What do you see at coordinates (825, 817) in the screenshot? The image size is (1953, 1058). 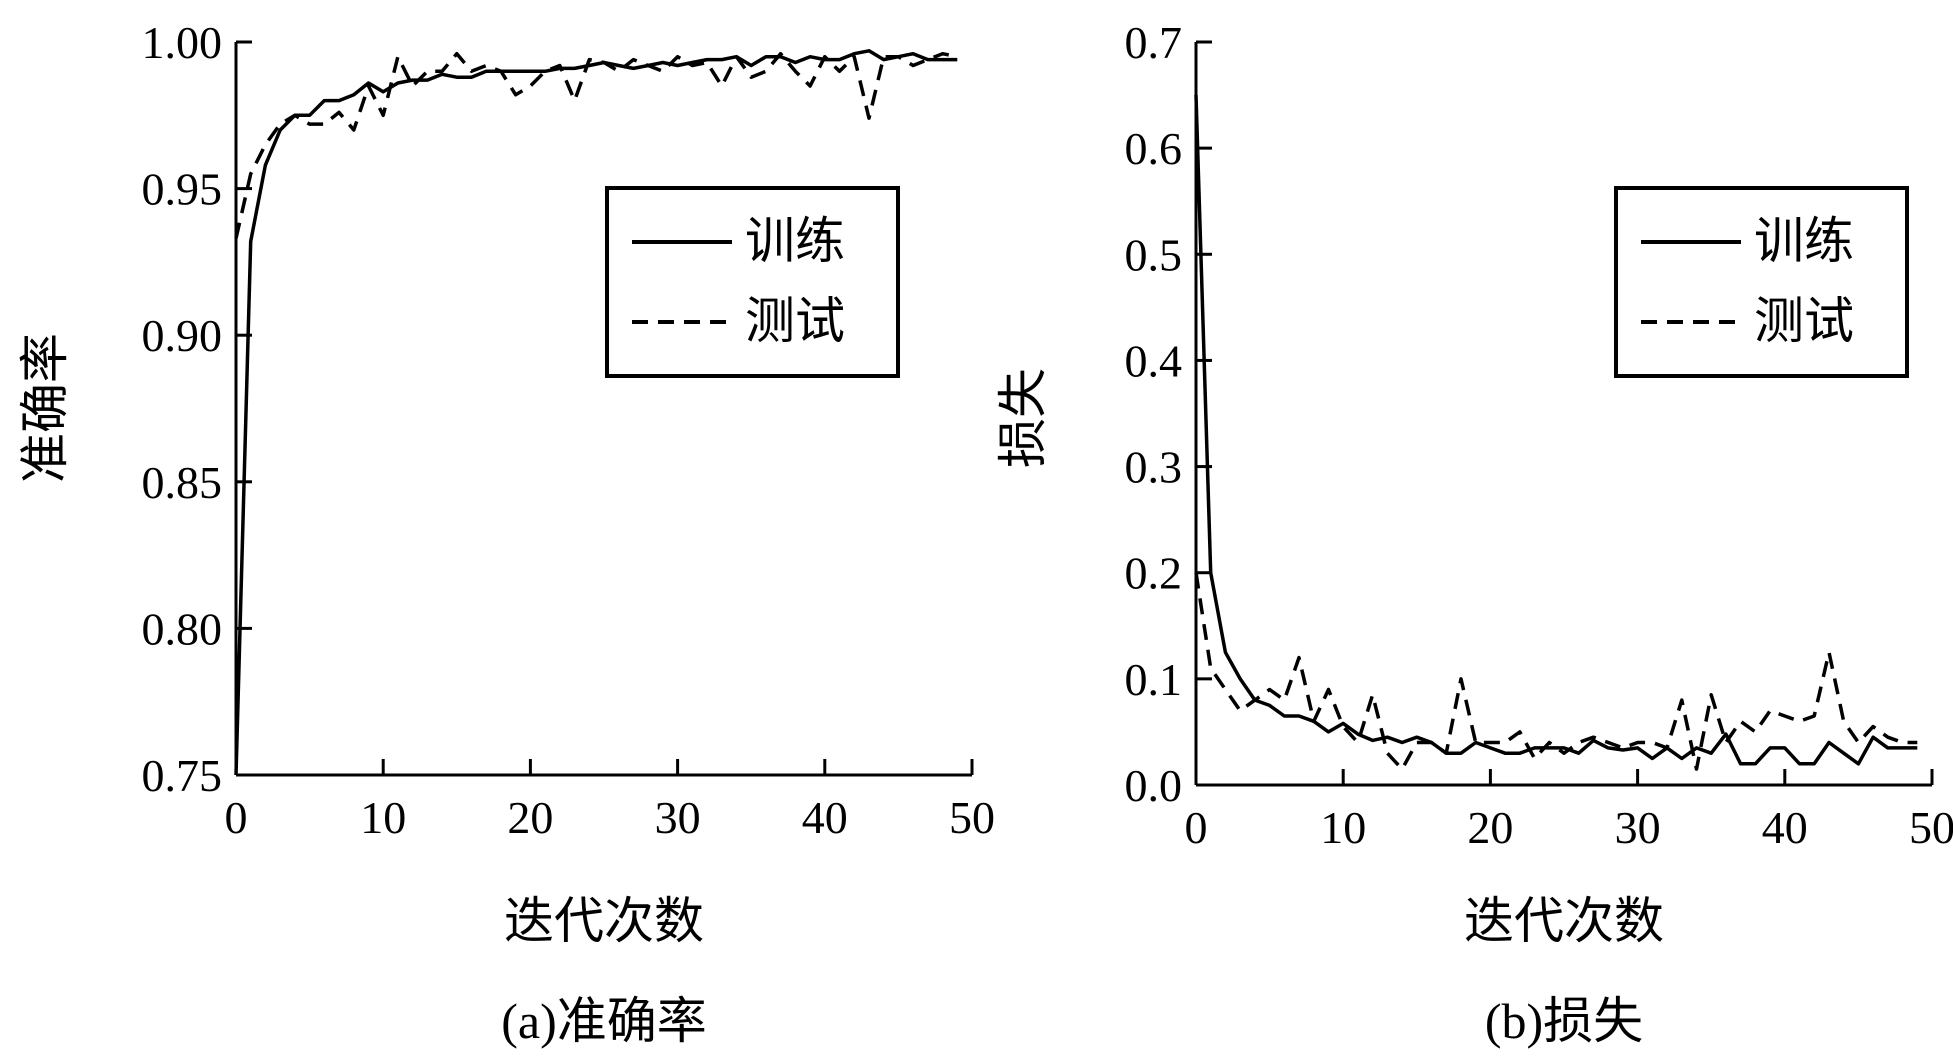 I see `accuracy-x-tick-label: 40` at bounding box center [825, 817].